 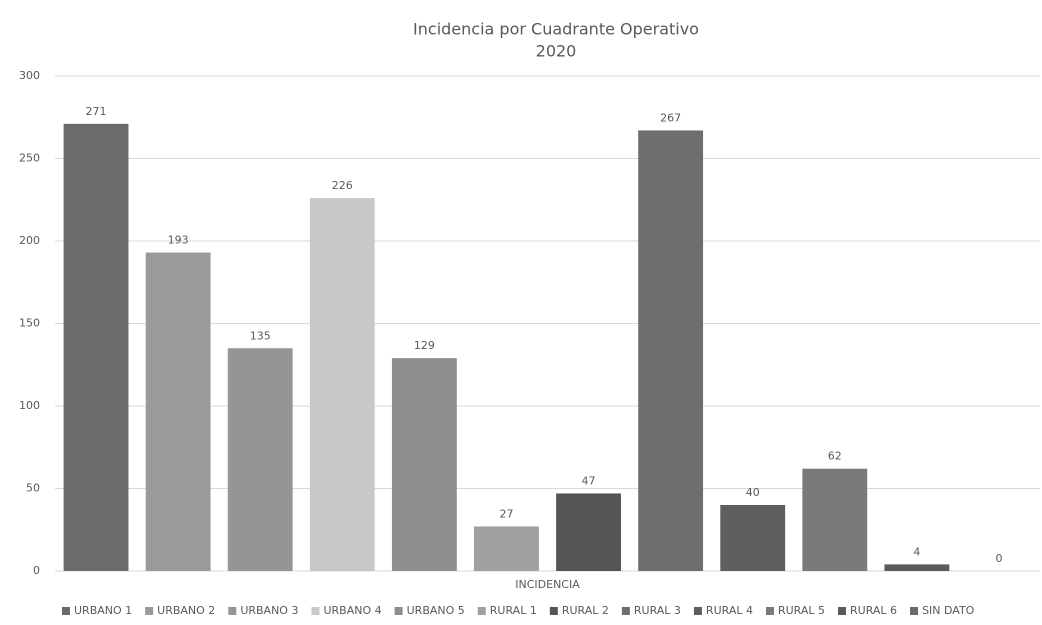 What do you see at coordinates (29, 75) in the screenshot?
I see `y-tick-label: 300` at bounding box center [29, 75].